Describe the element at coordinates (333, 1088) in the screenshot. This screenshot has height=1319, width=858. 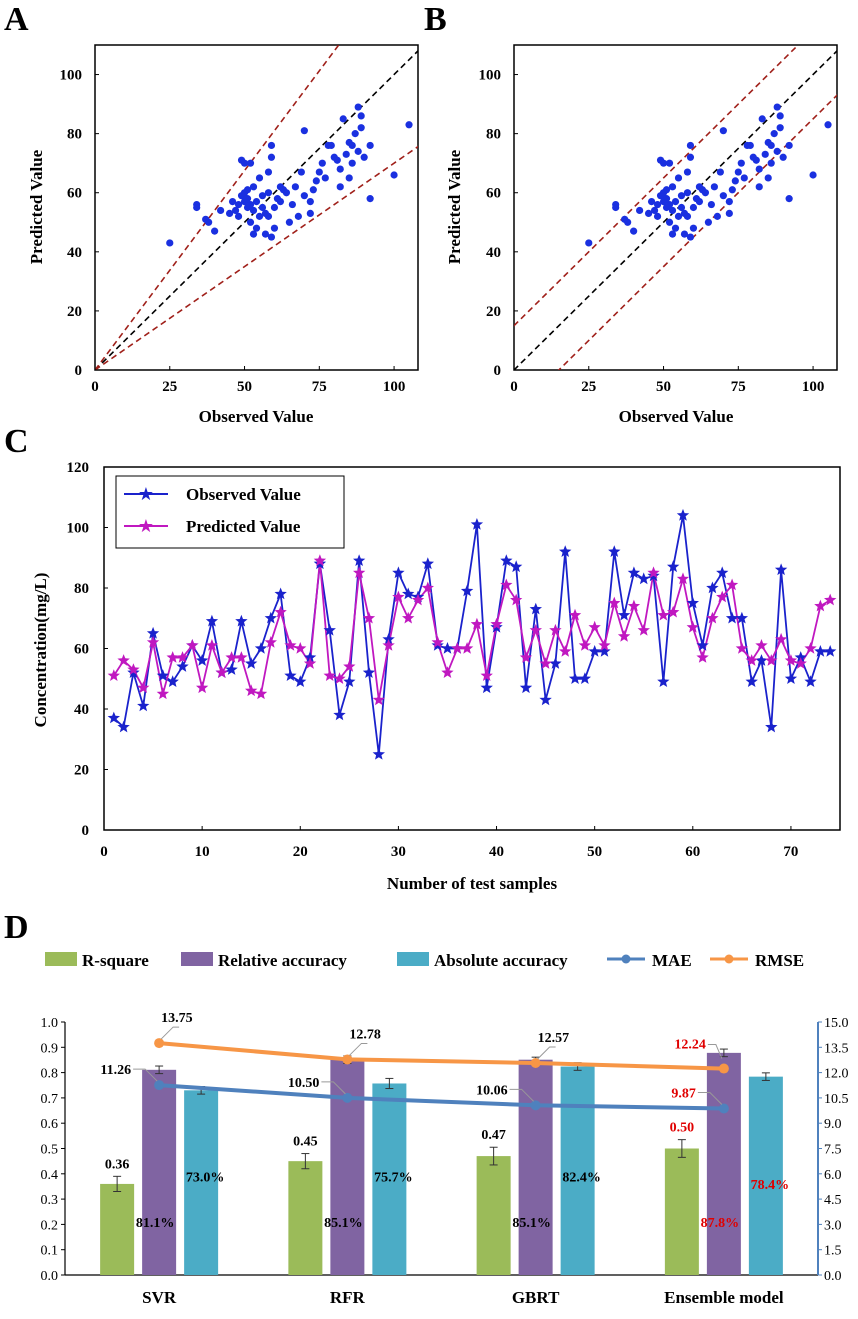
I see `leader-line` at that location.